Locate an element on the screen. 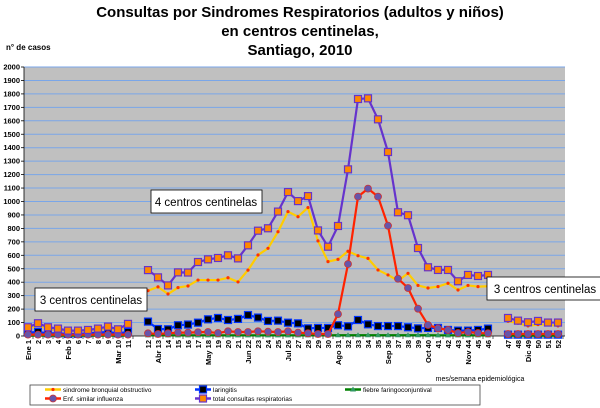  legend is located at coordinates (255, 395).